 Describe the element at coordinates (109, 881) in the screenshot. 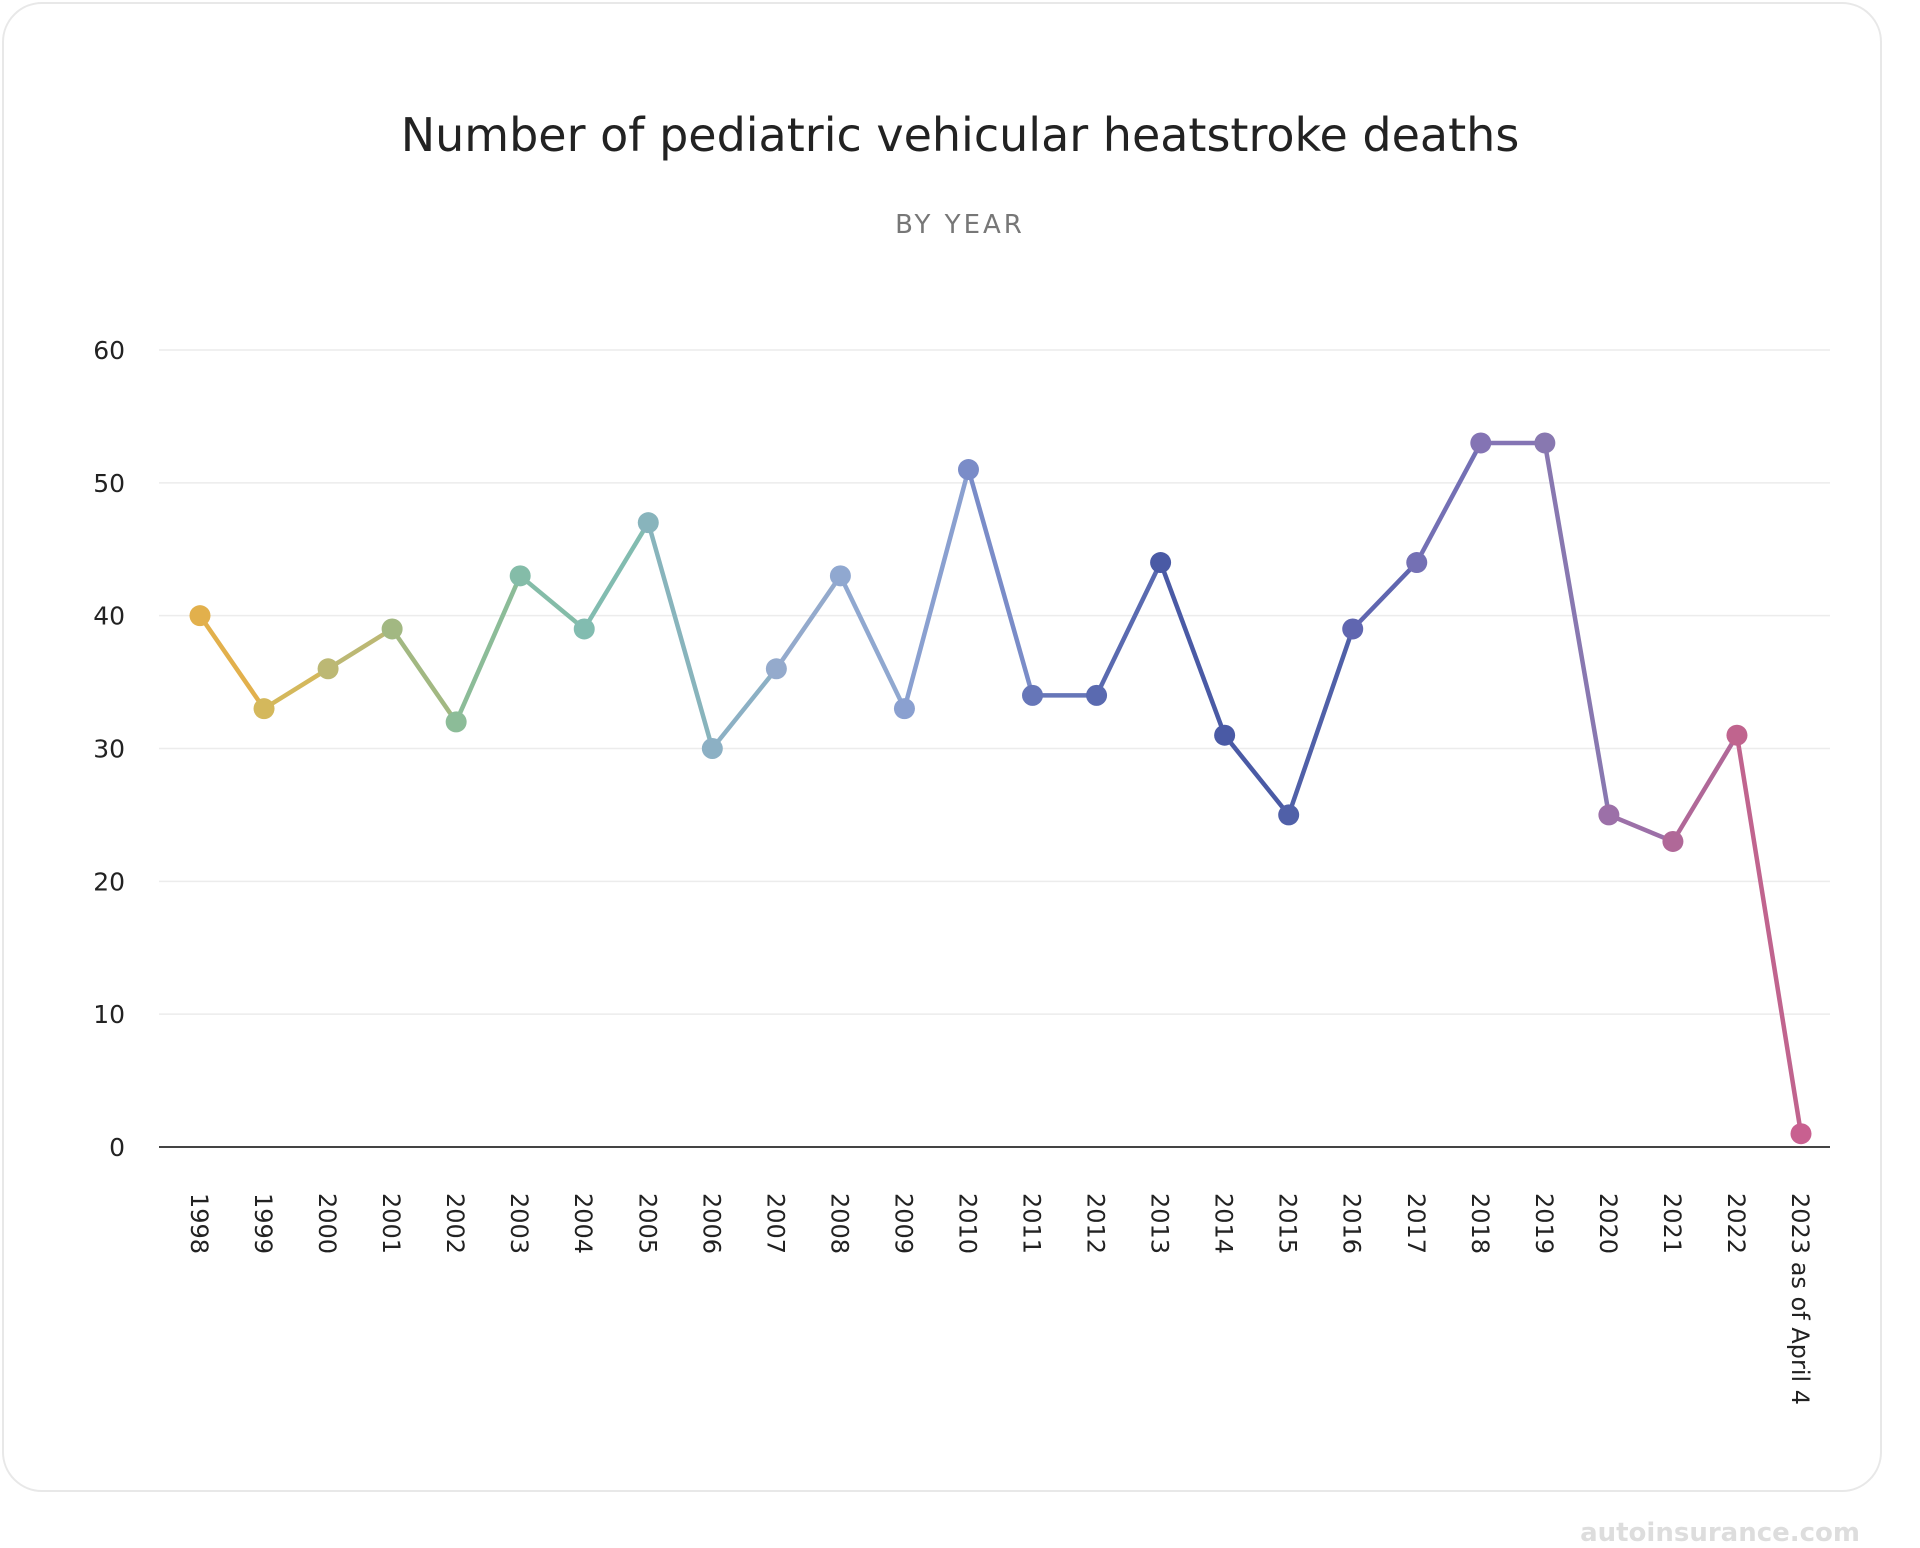

I see `y-tick-label: 20` at that location.